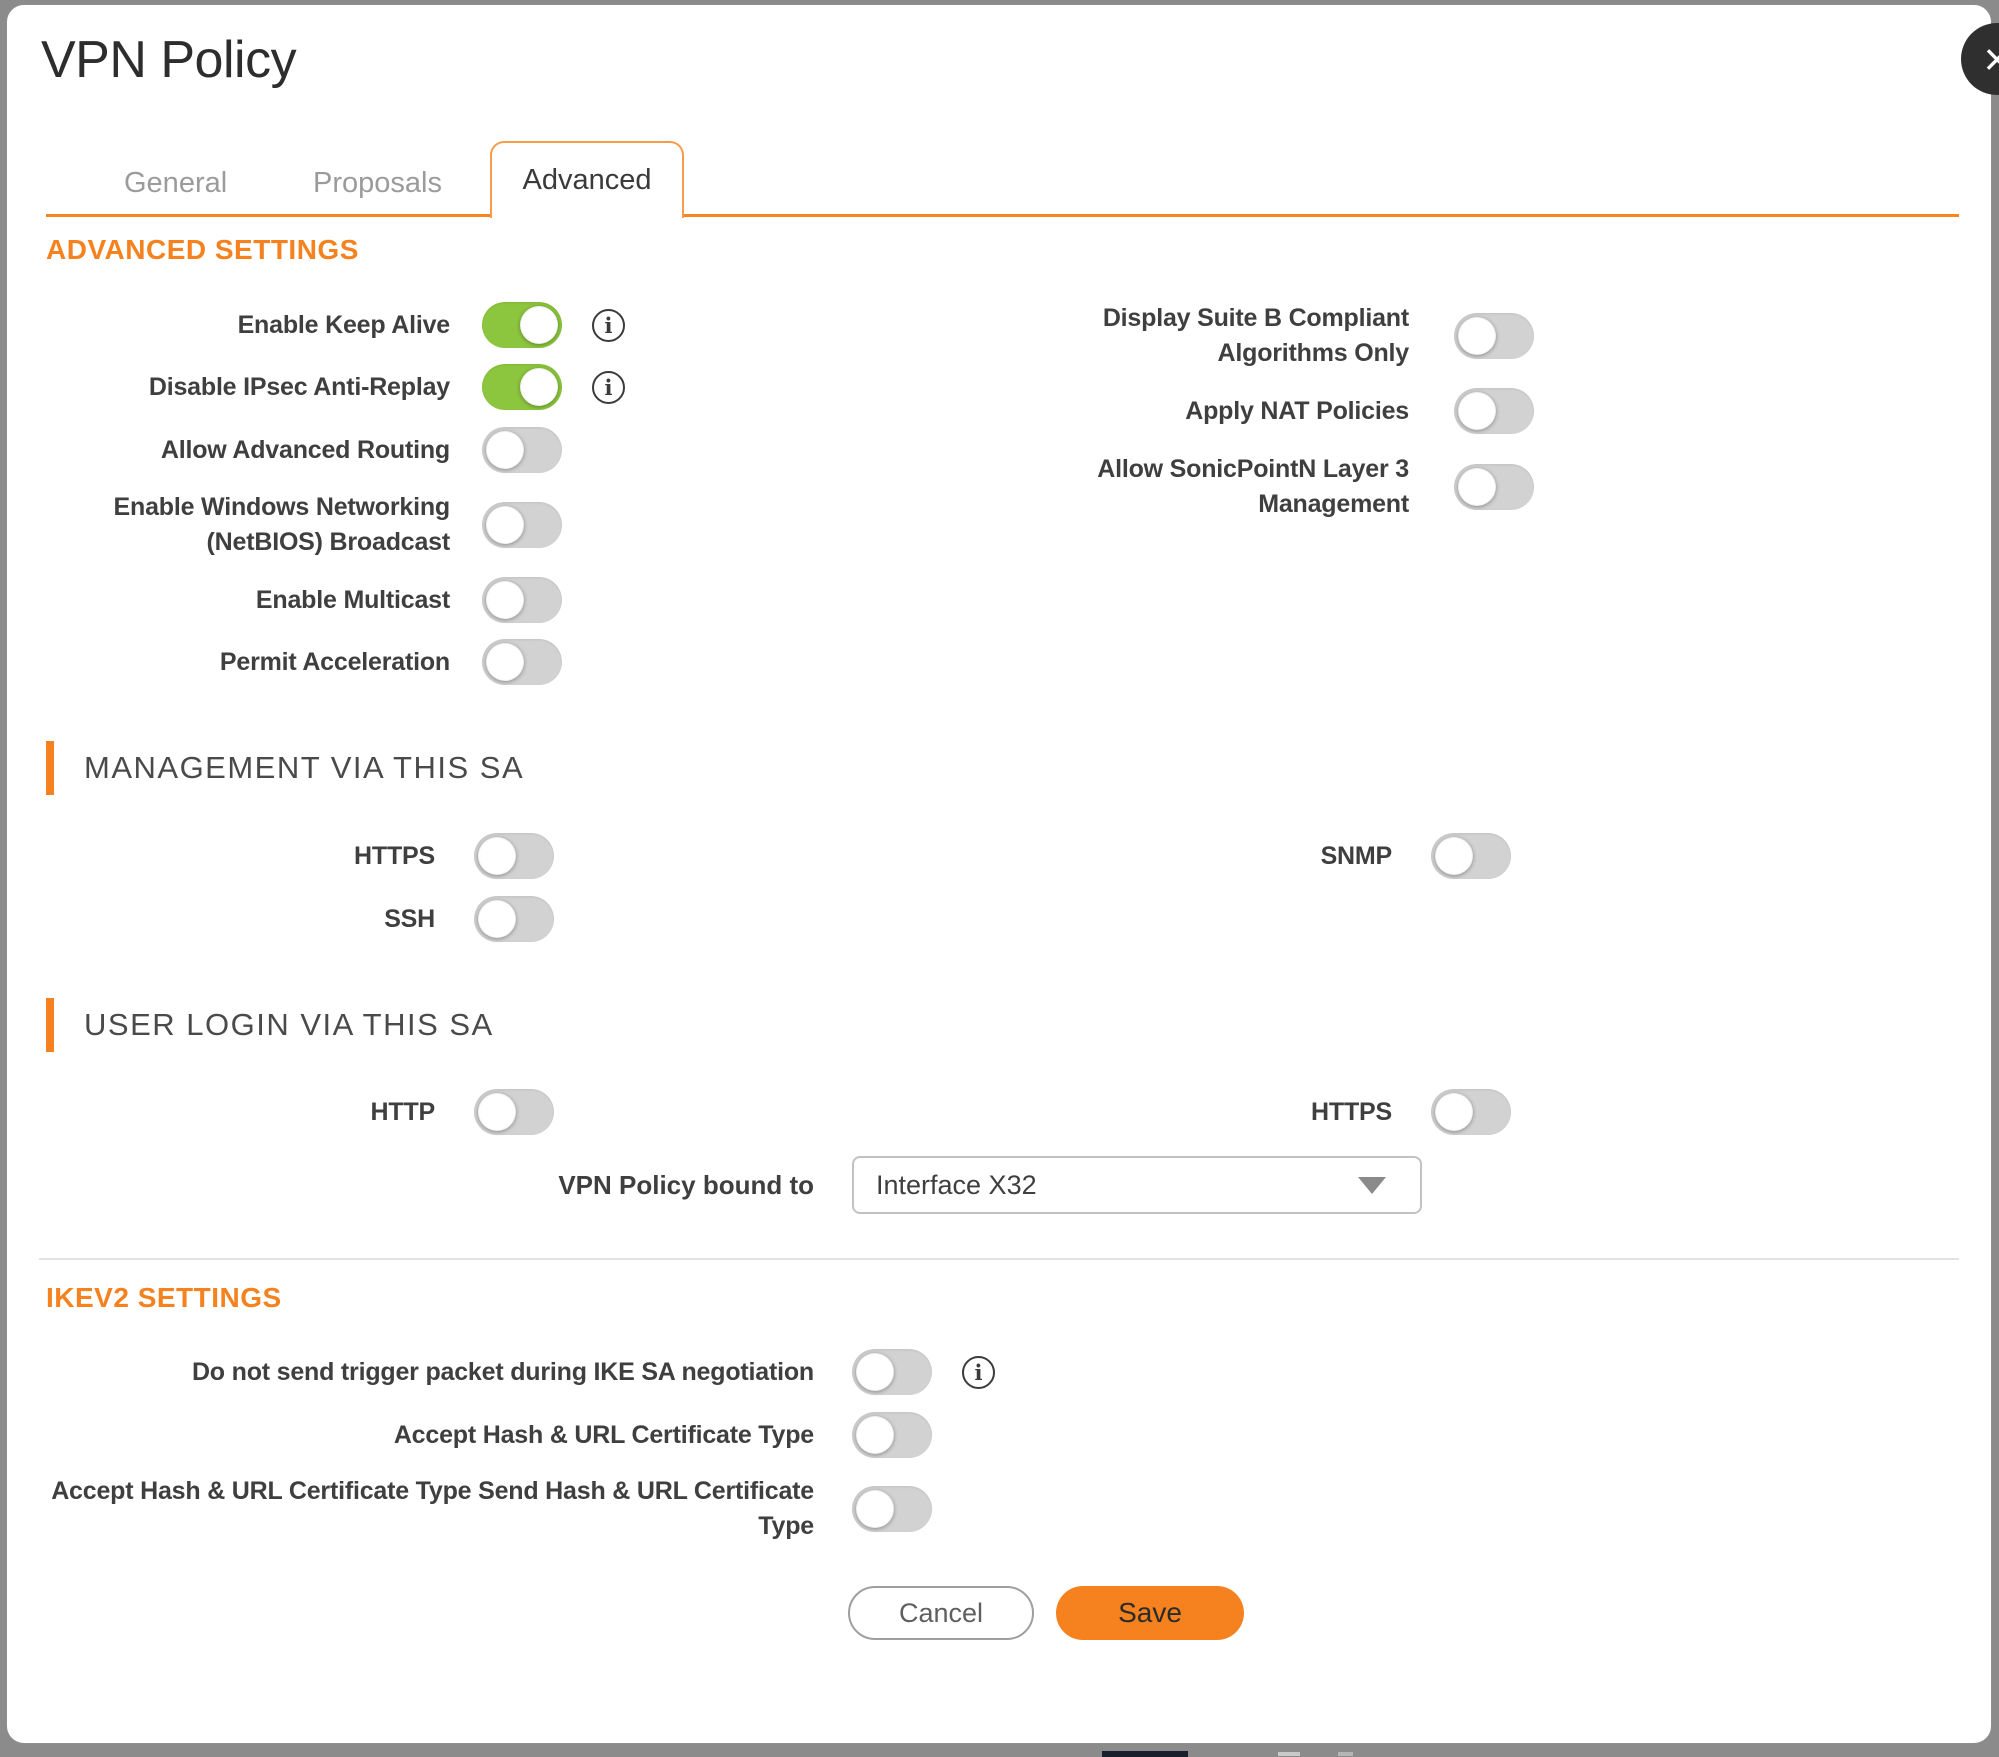 This screenshot has width=1999, height=1757. I want to click on cancel-button: Cancel, so click(941, 1613).